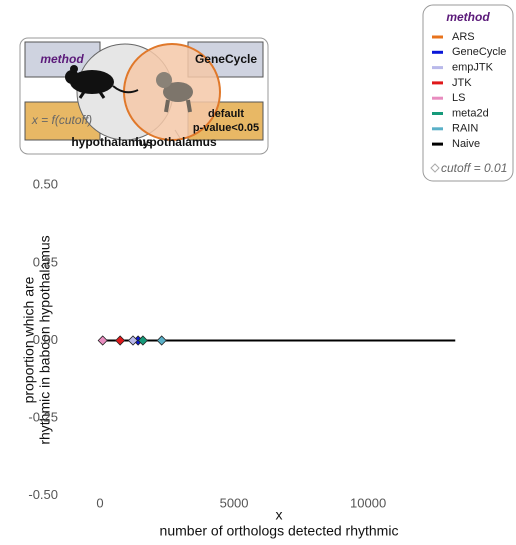 This screenshot has width=516, height=545. Describe the element at coordinates (226, 128) in the screenshot. I see `threshold: p-value<0.05` at that location.